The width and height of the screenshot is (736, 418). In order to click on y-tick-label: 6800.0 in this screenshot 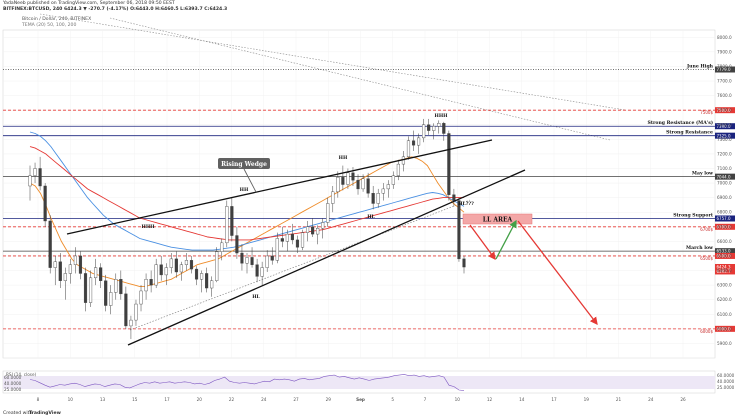, I will do `click(724, 212)`.